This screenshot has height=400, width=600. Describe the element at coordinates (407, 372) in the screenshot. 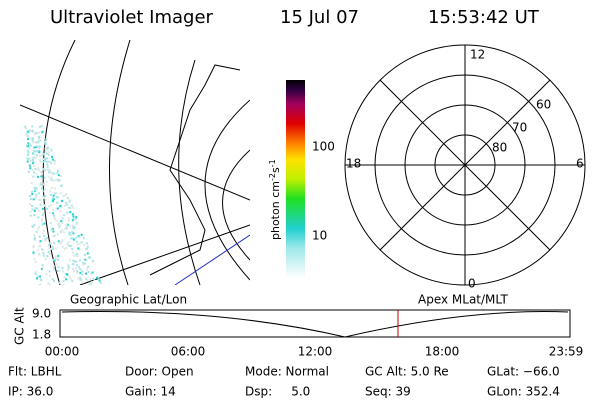

I see `info-field: GC Alt: 5.0 Re` at that location.